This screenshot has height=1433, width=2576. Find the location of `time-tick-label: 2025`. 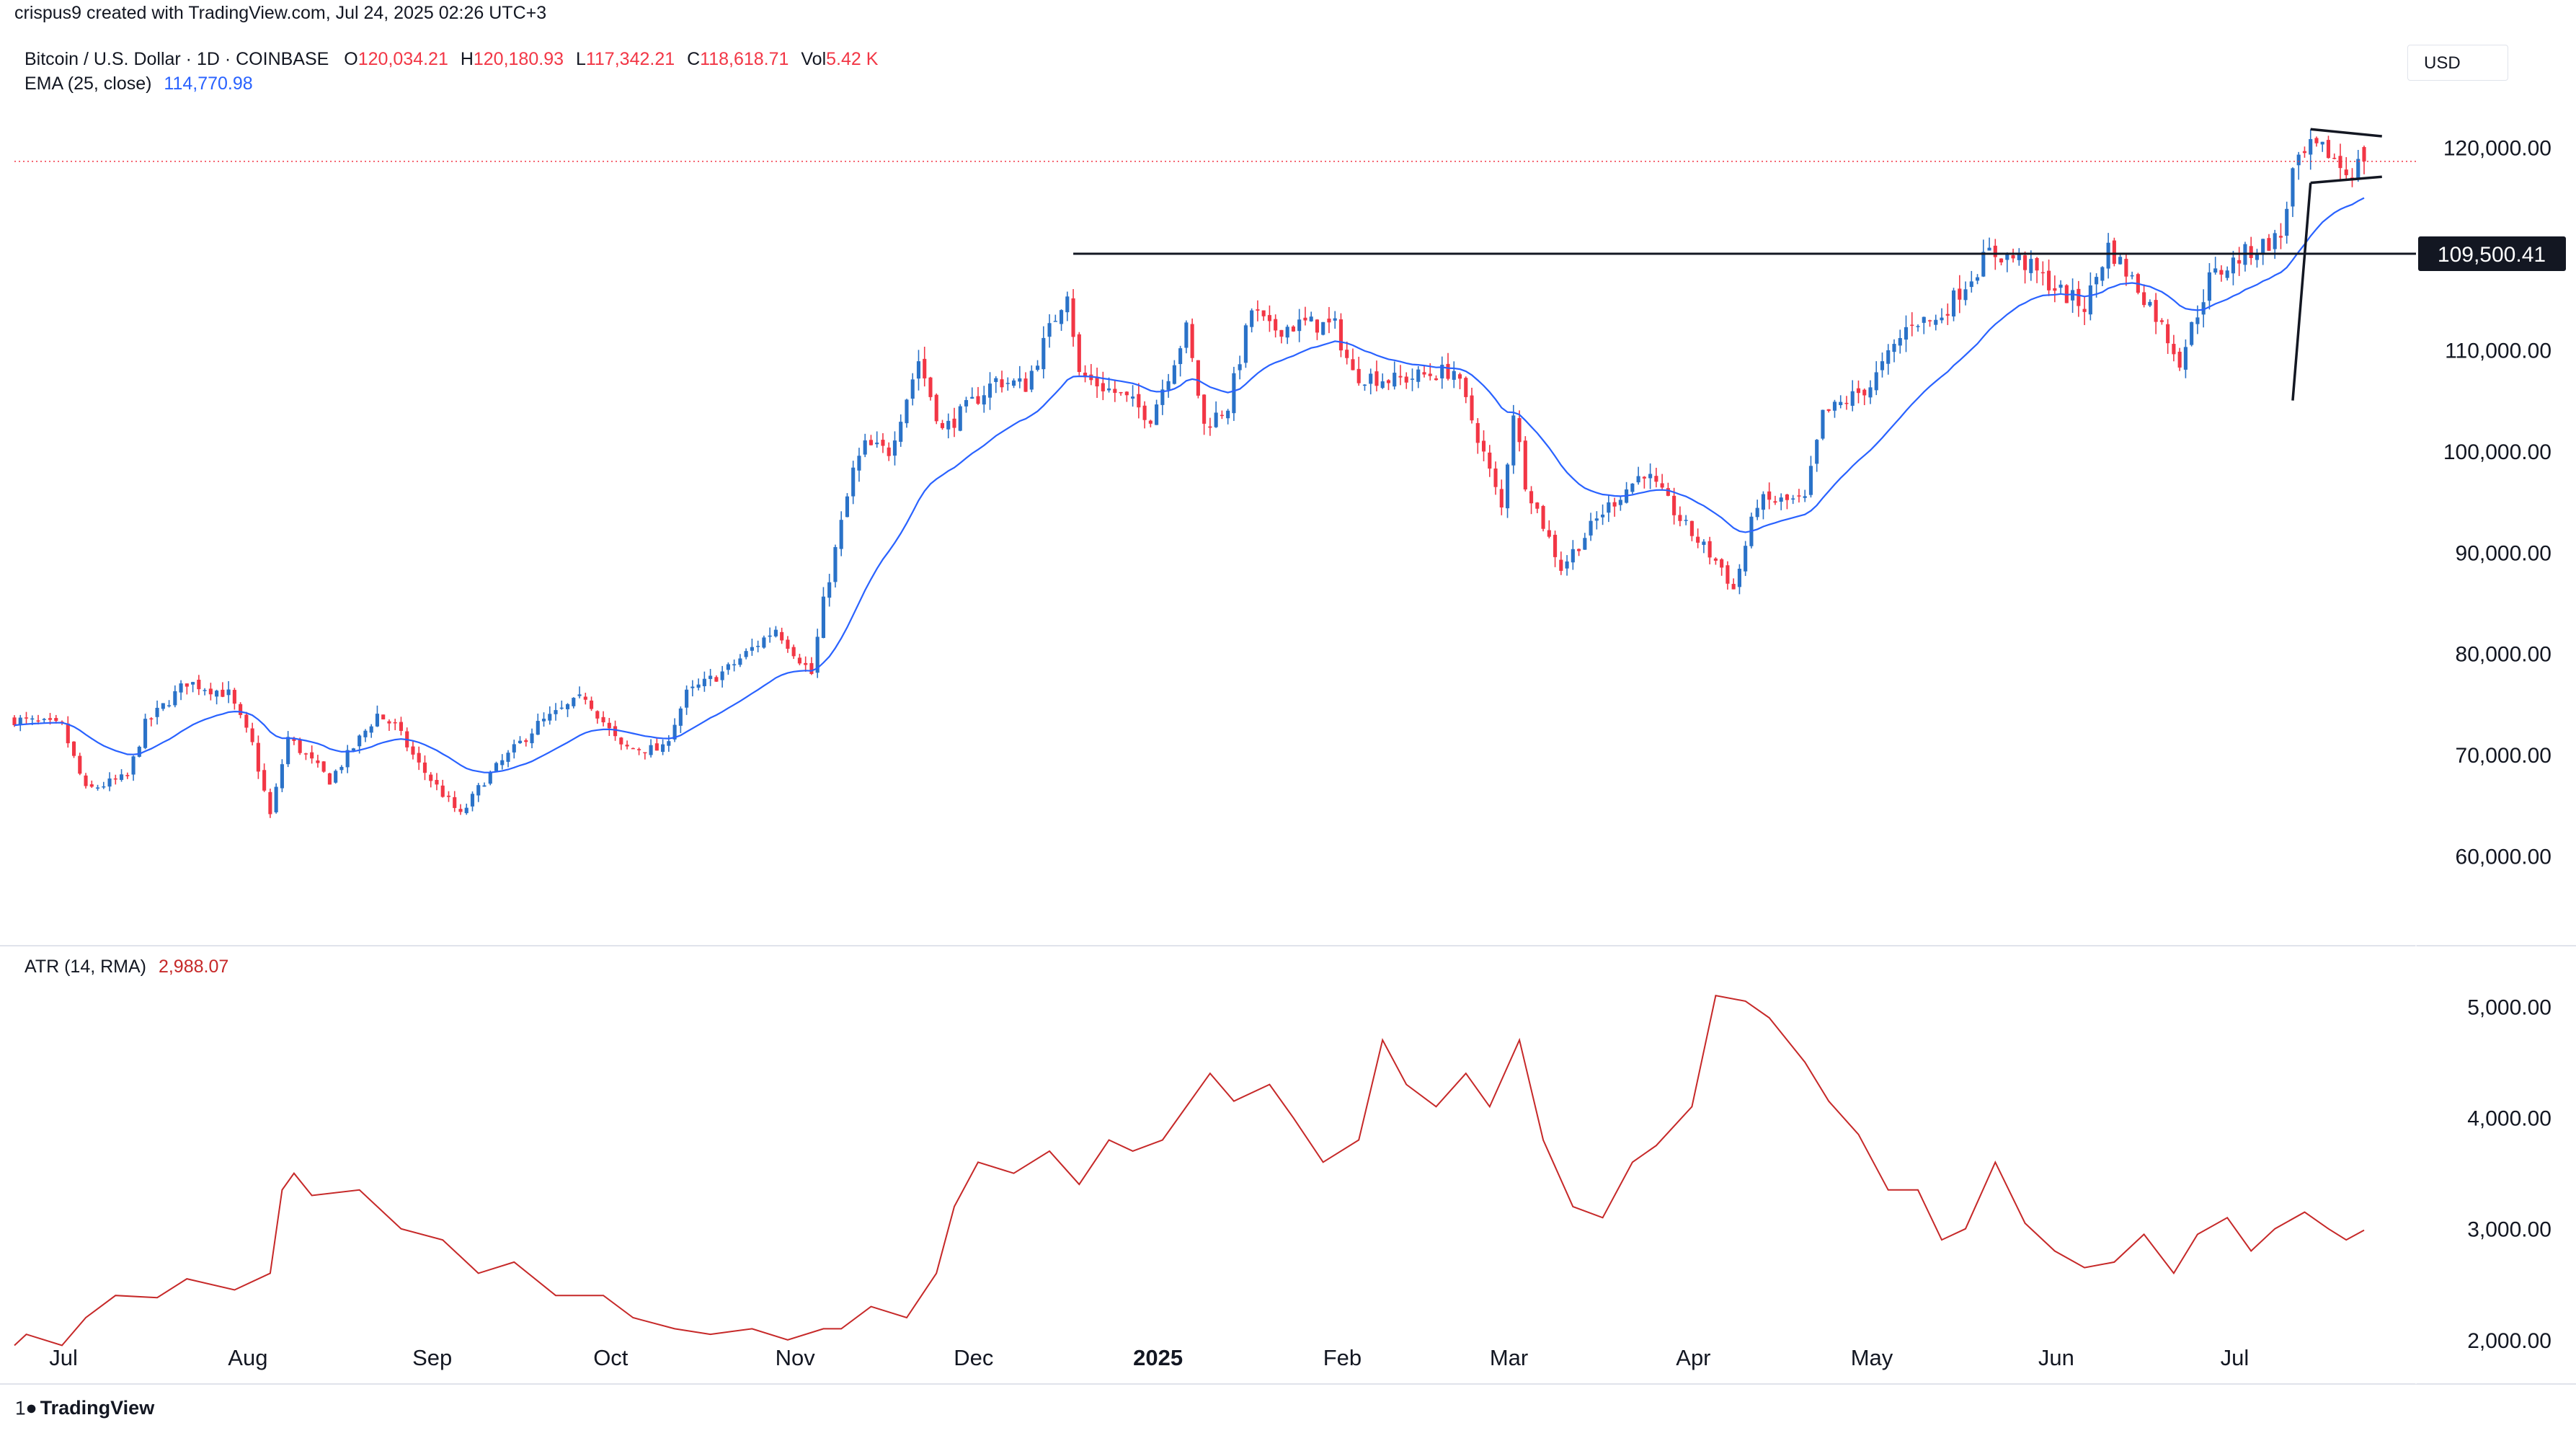

time-tick-label: 2025 is located at coordinates (1158, 1357).